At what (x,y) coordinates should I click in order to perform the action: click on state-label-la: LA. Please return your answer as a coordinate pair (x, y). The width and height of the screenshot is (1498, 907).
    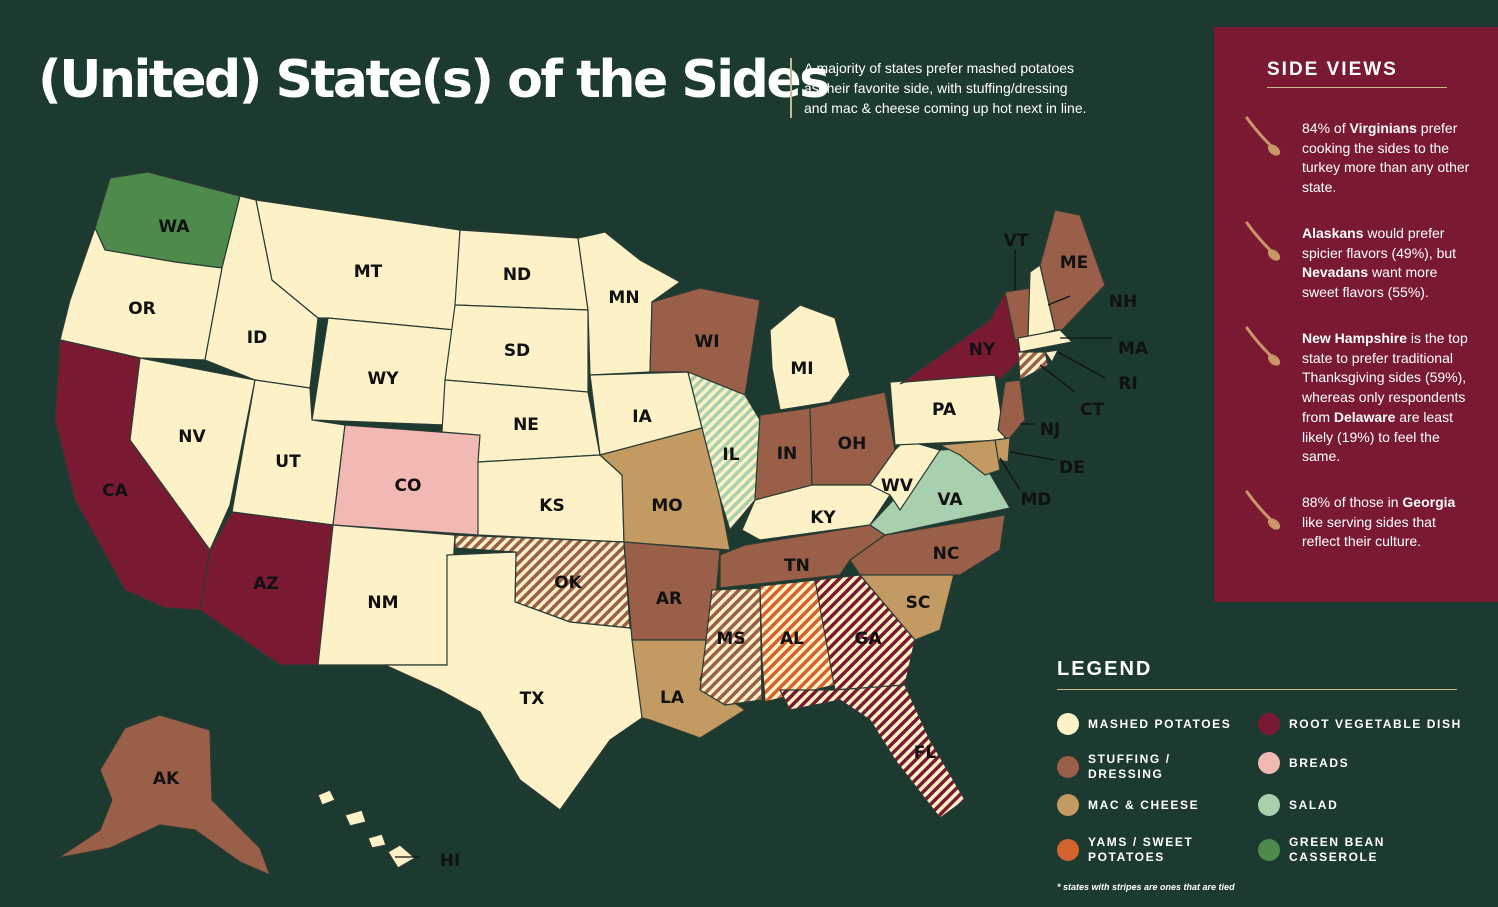
    Looking at the image, I should click on (672, 698).